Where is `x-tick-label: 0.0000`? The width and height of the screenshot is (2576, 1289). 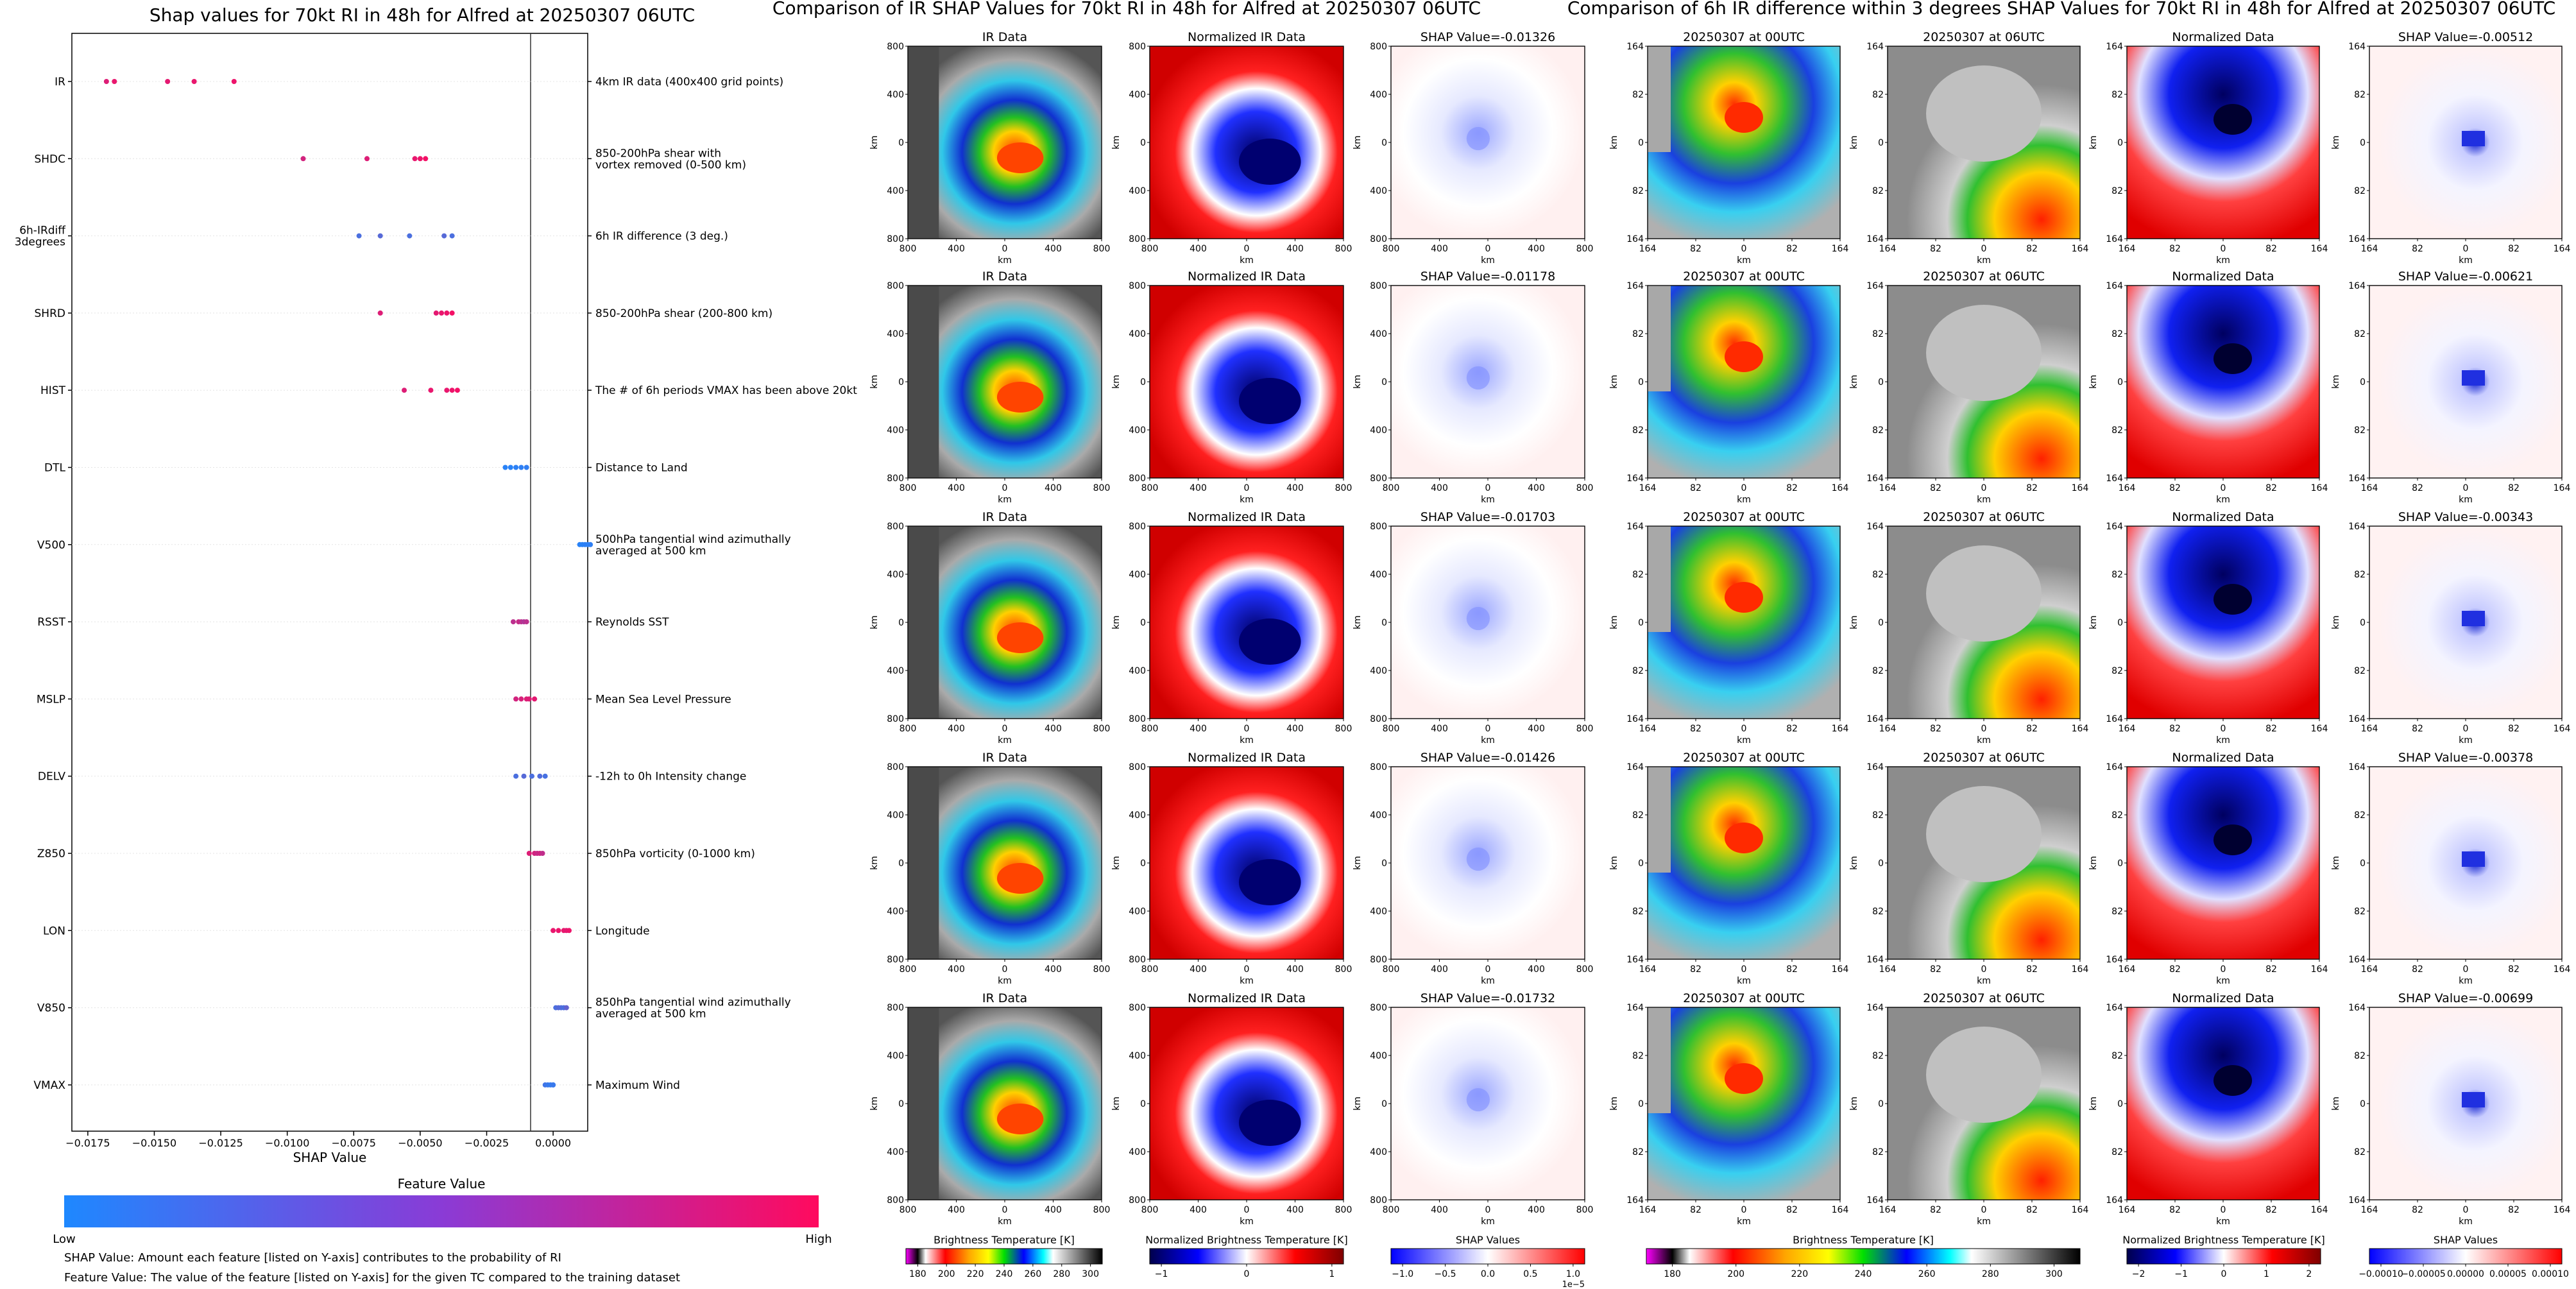 x-tick-label: 0.0000 is located at coordinates (553, 1143).